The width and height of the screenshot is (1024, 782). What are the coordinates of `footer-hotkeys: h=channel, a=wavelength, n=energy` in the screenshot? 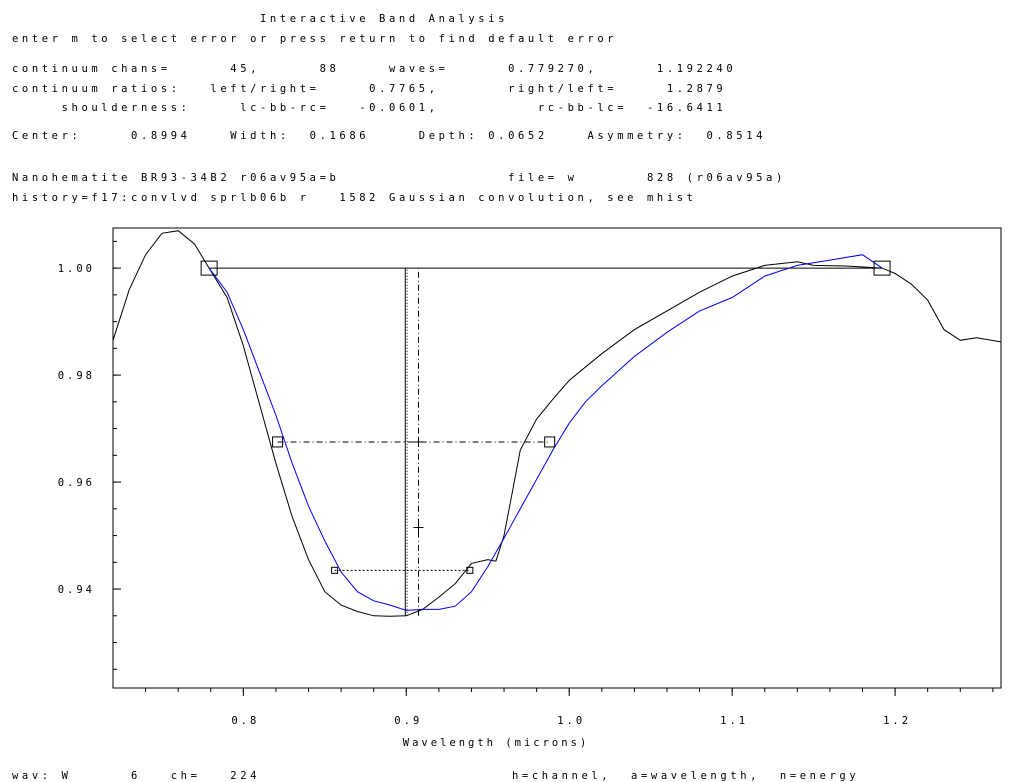 It's located at (686, 776).